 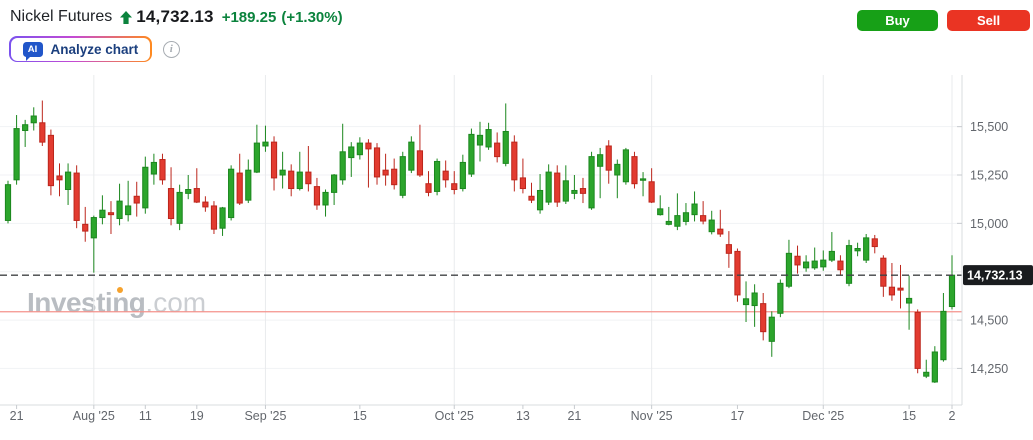 What do you see at coordinates (171, 49) in the screenshot?
I see `info-icon: i` at bounding box center [171, 49].